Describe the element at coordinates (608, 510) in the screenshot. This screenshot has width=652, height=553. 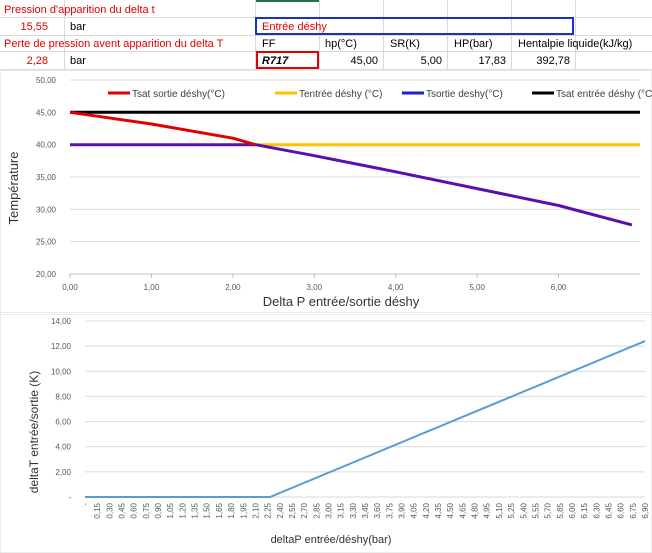
I see `chart2-xtick-label: 6,45` at that location.